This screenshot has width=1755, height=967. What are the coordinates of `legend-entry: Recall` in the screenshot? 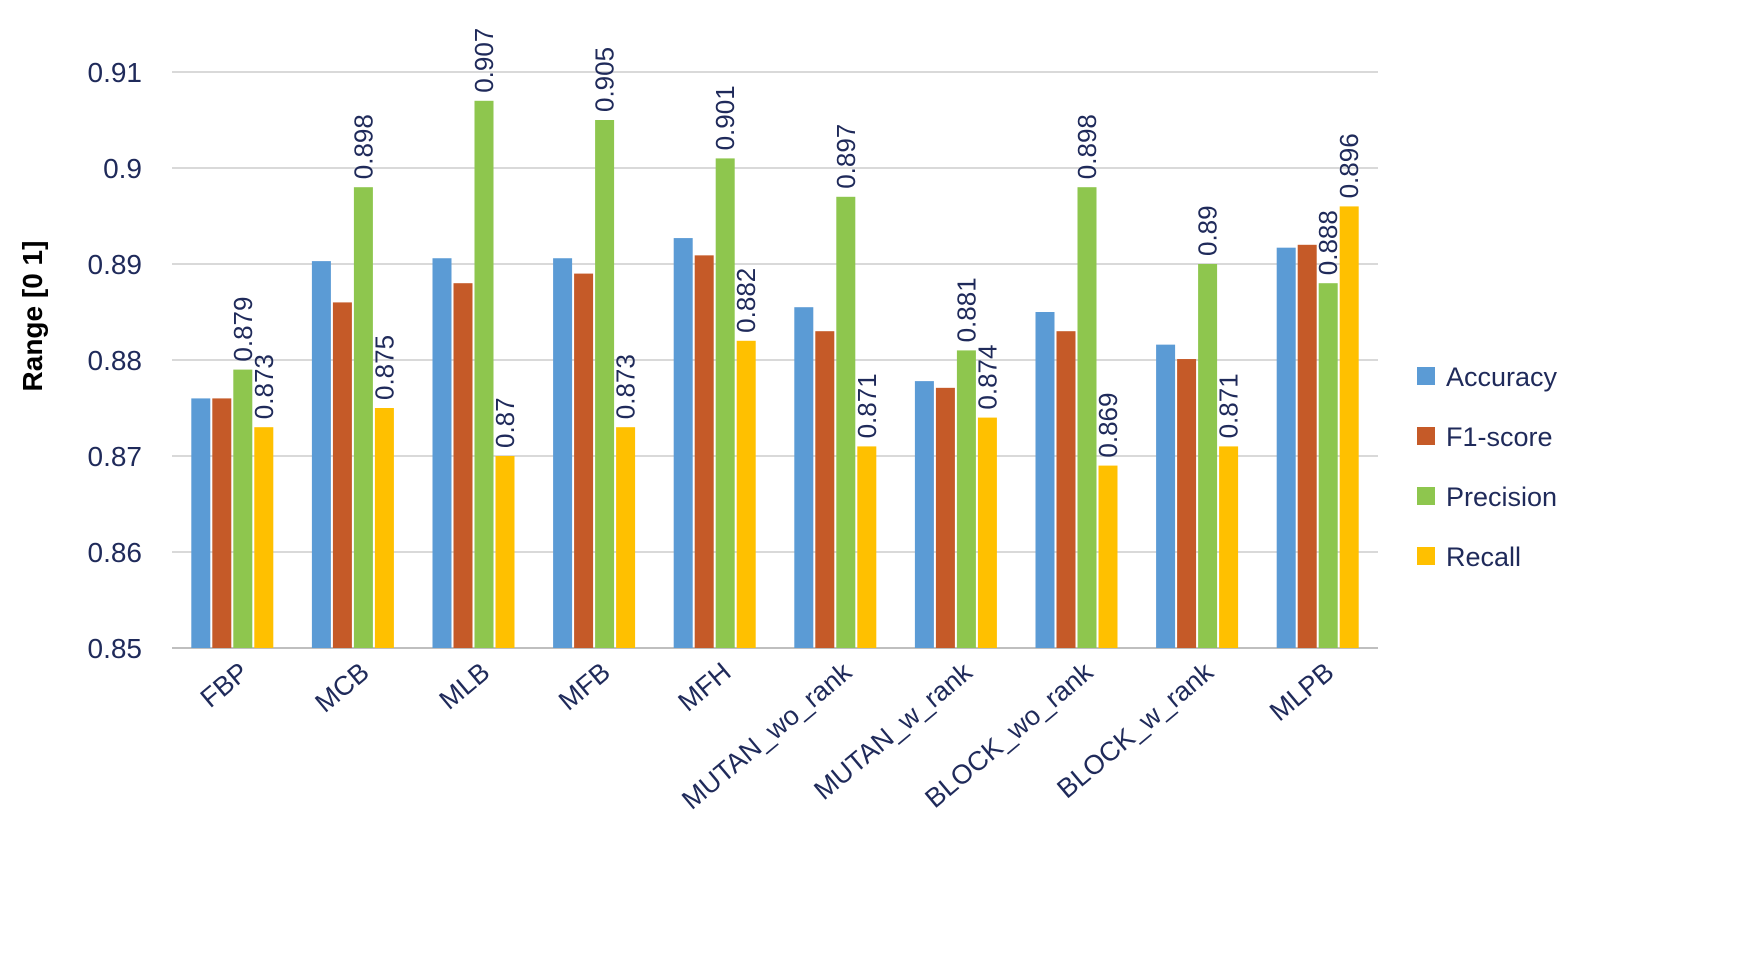 It's located at (1483, 557).